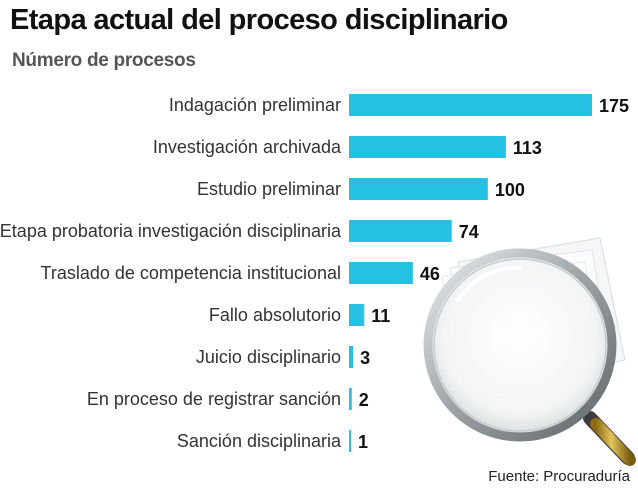 The image size is (638, 494). Describe the element at coordinates (255, 105) in the screenshot. I see `category-label: Indagación preliminar` at that location.